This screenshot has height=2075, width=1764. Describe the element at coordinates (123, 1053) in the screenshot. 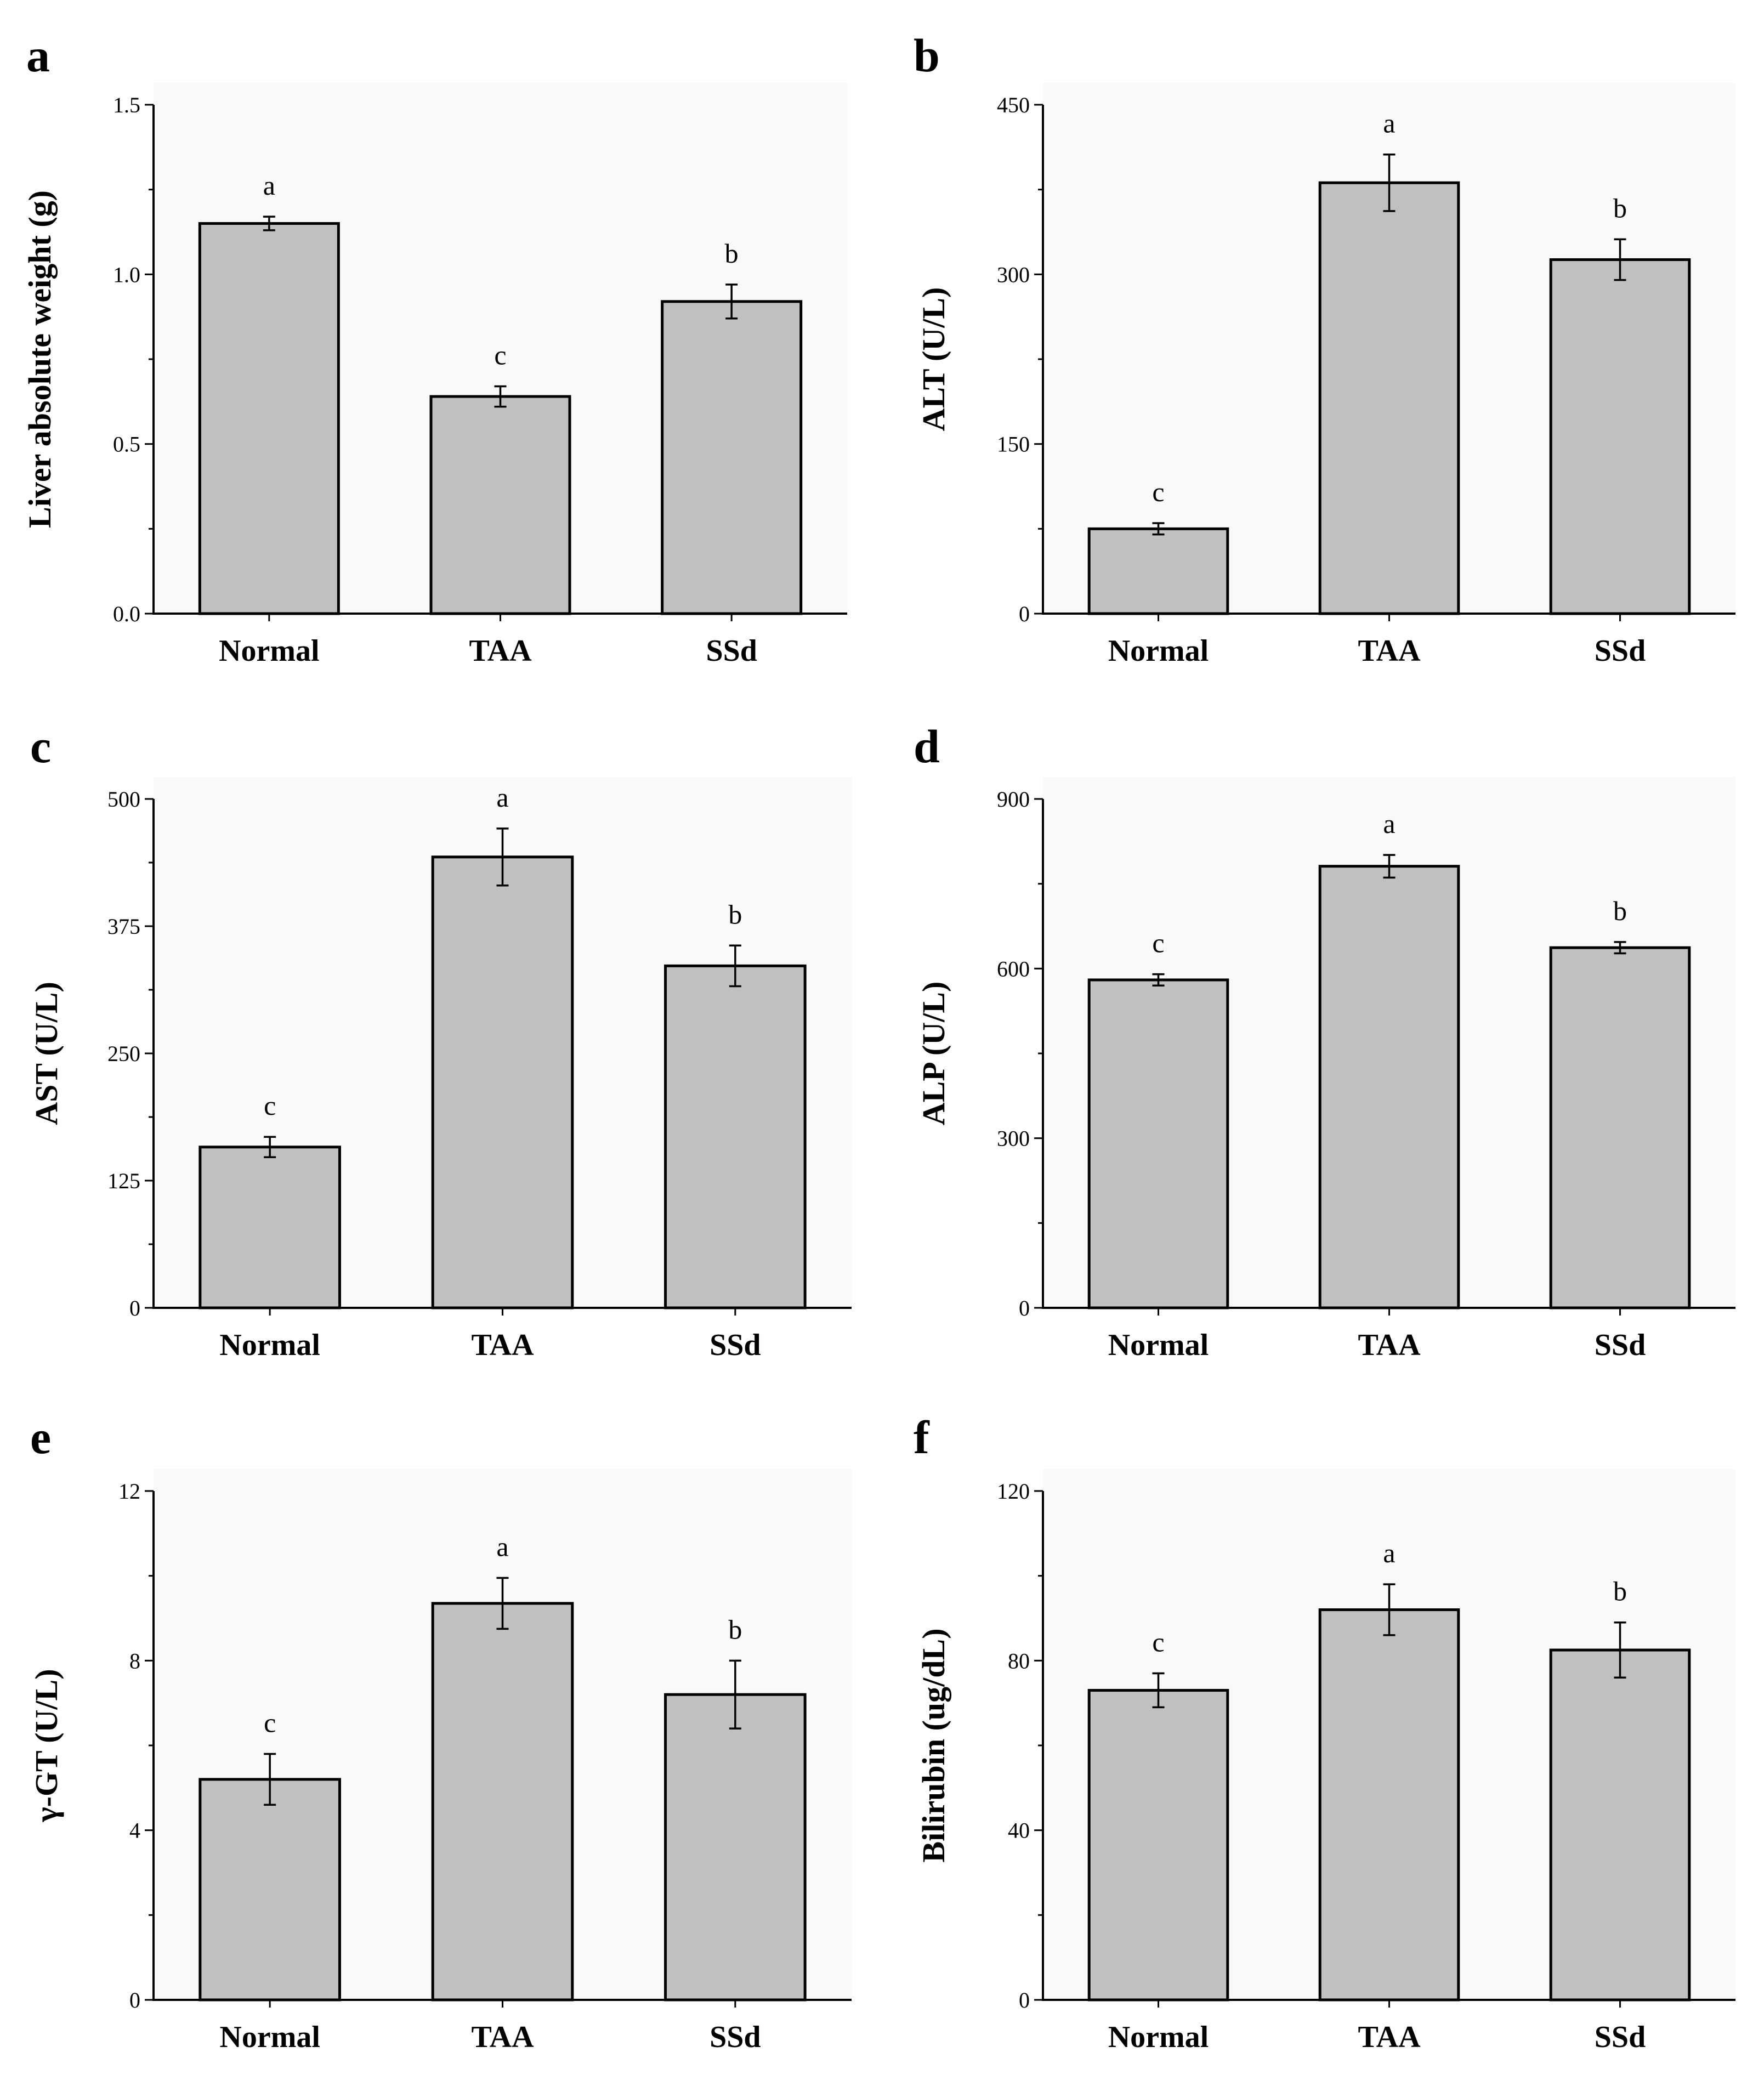

I see `y-tick-label: 250` at that location.